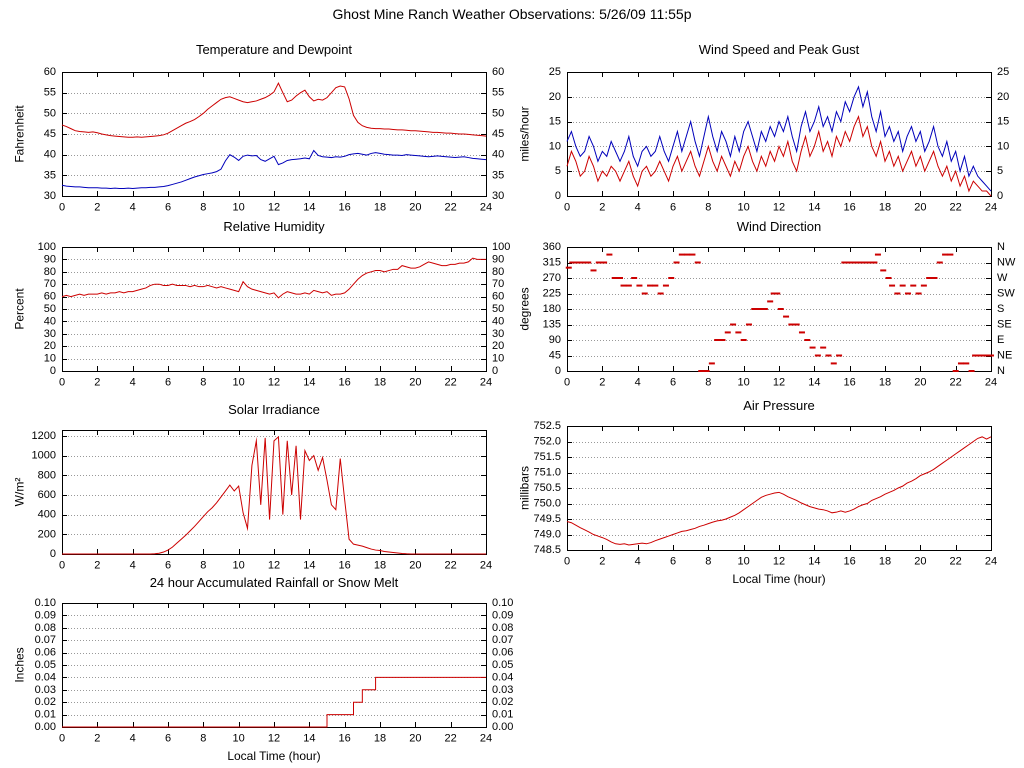 The height and width of the screenshot is (768, 1024). I want to click on chart-title-wind-direction: Wind Direction, so click(779, 226).